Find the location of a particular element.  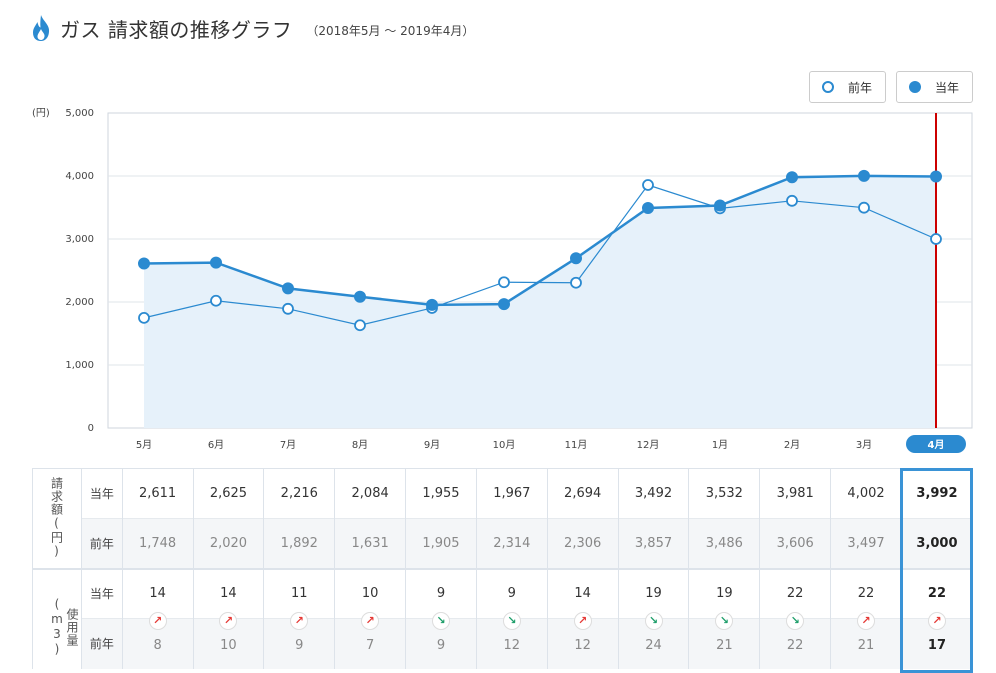

billing-group-label: 請求額(円) is located at coordinates (57, 518).